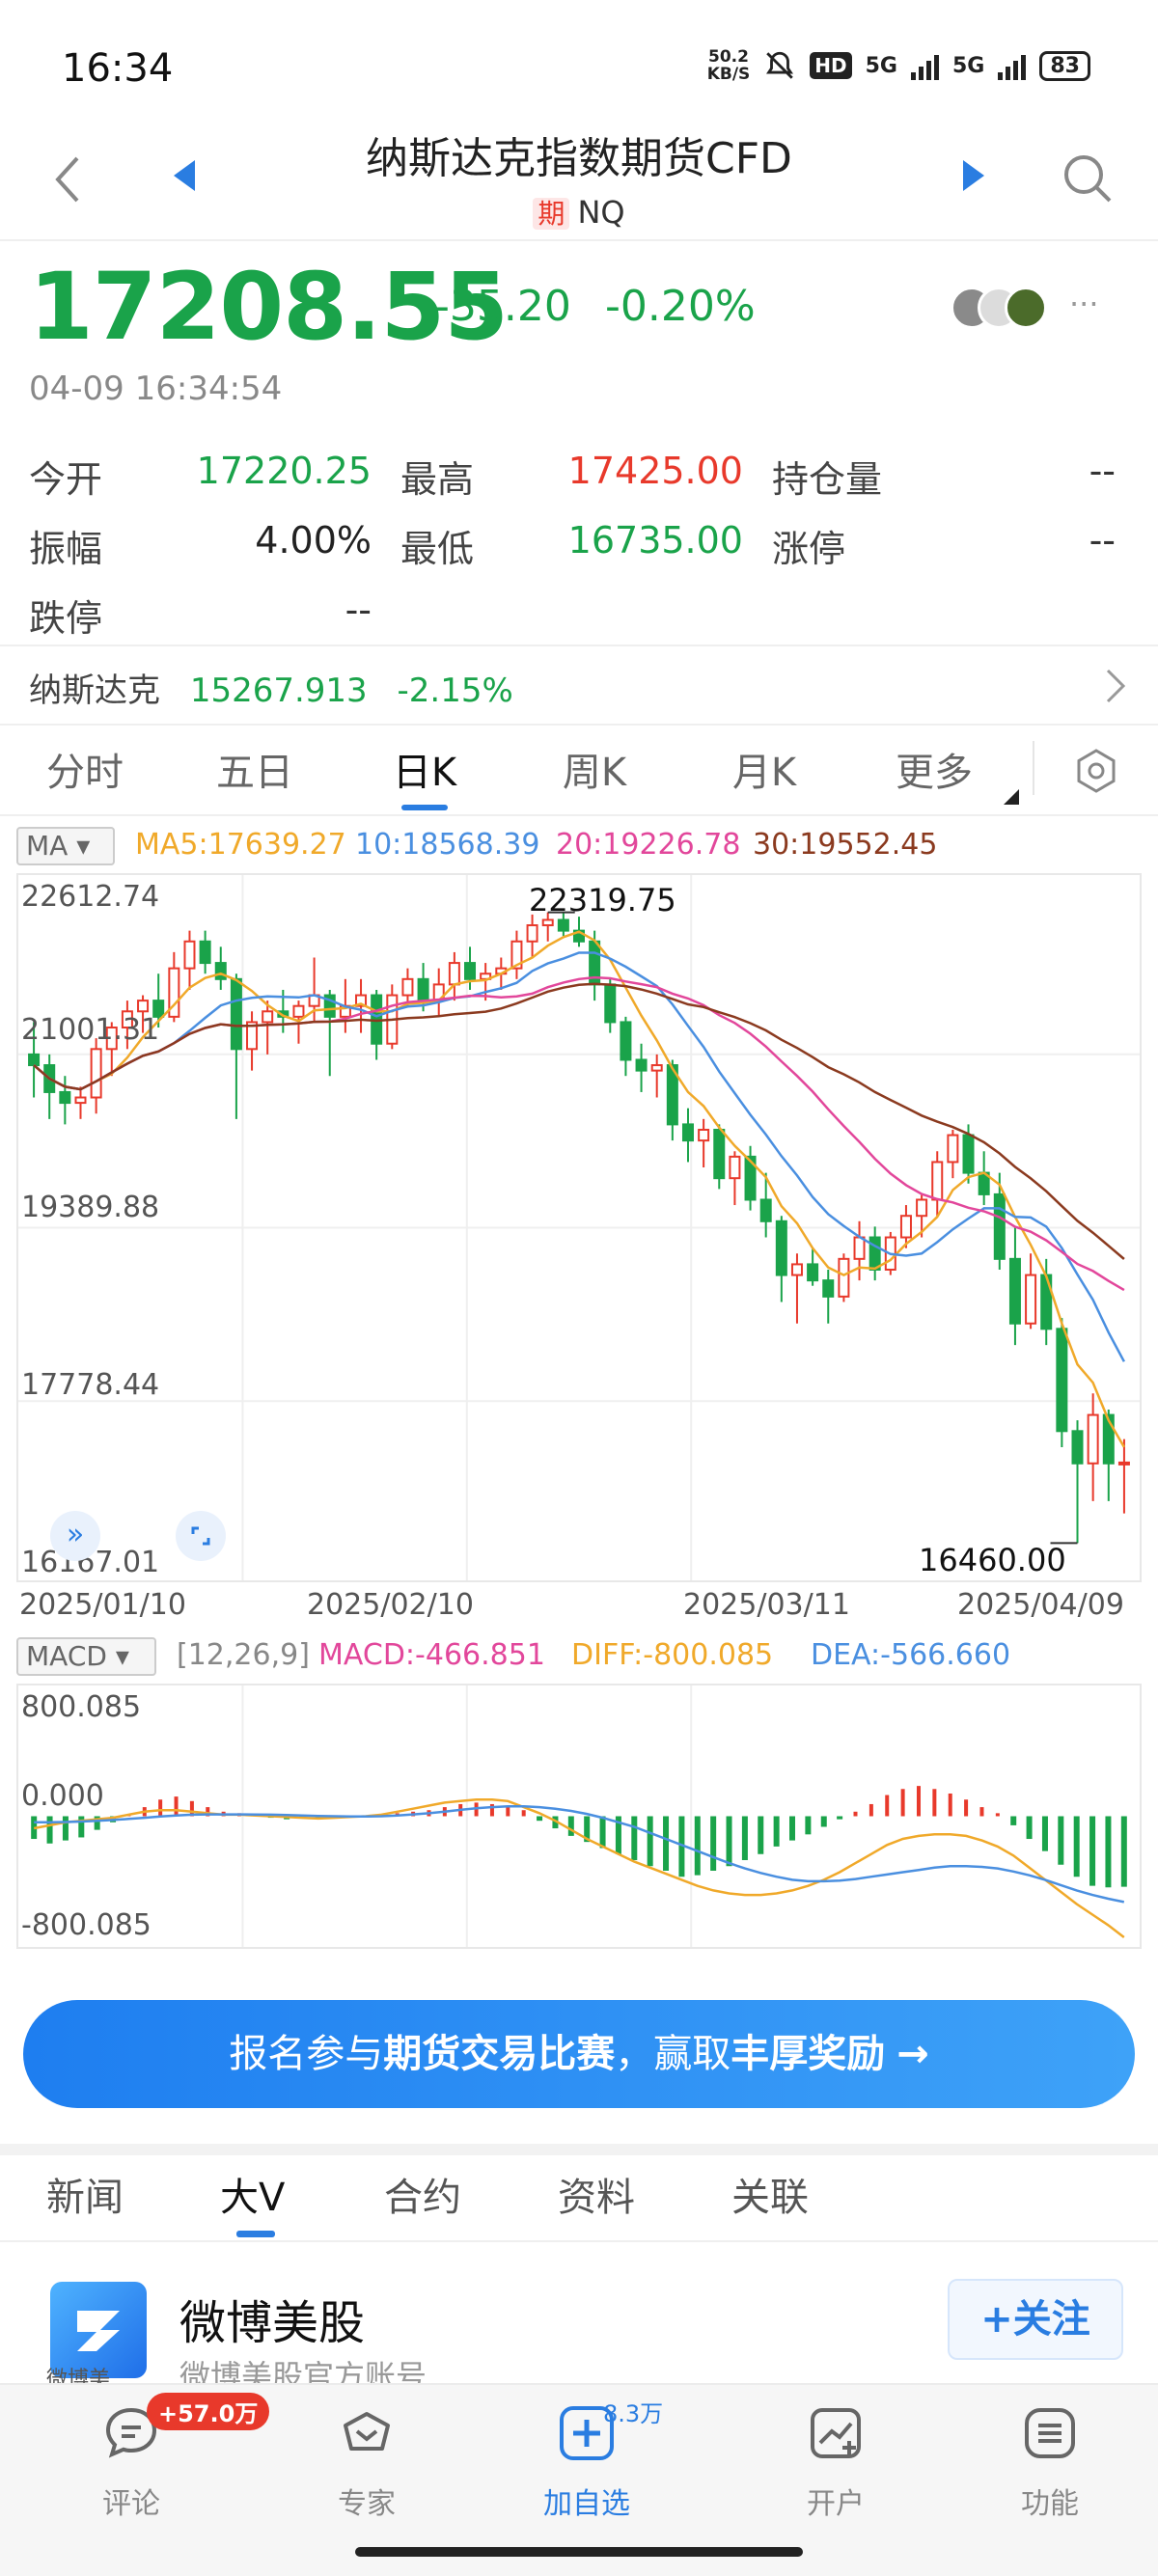 The image size is (1158, 2576). Describe the element at coordinates (85, 773) in the screenshot. I see `tab-intraday: 分时` at that location.